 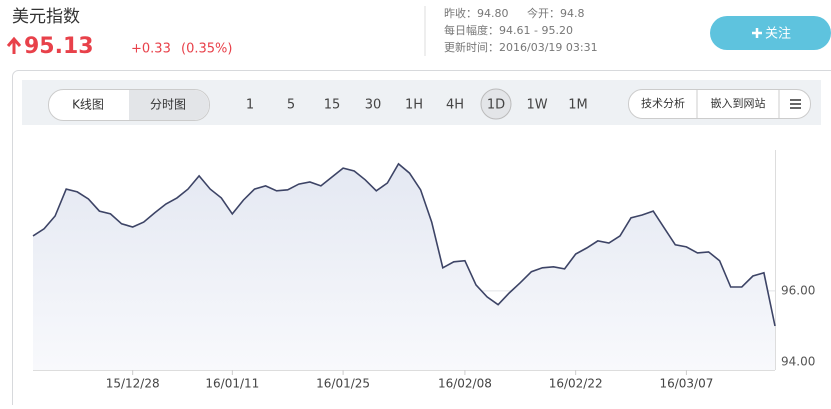 I want to click on period: 1M, so click(x=578, y=105).